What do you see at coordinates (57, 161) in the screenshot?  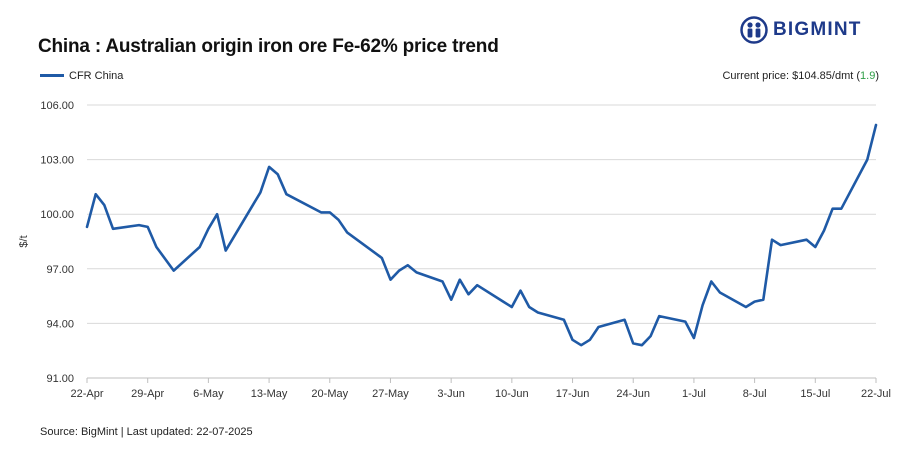 I see `y-tick-label: 103.00` at bounding box center [57, 161].